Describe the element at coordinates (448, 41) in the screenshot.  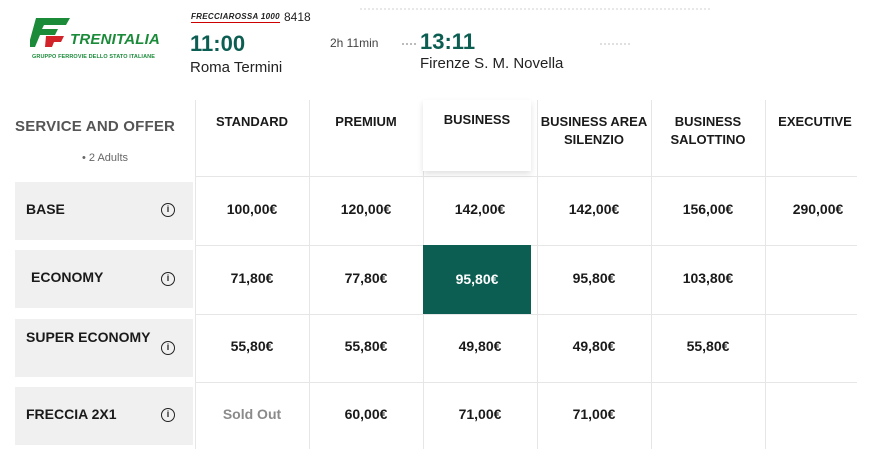
I see `arrival-time: 13:11` at that location.